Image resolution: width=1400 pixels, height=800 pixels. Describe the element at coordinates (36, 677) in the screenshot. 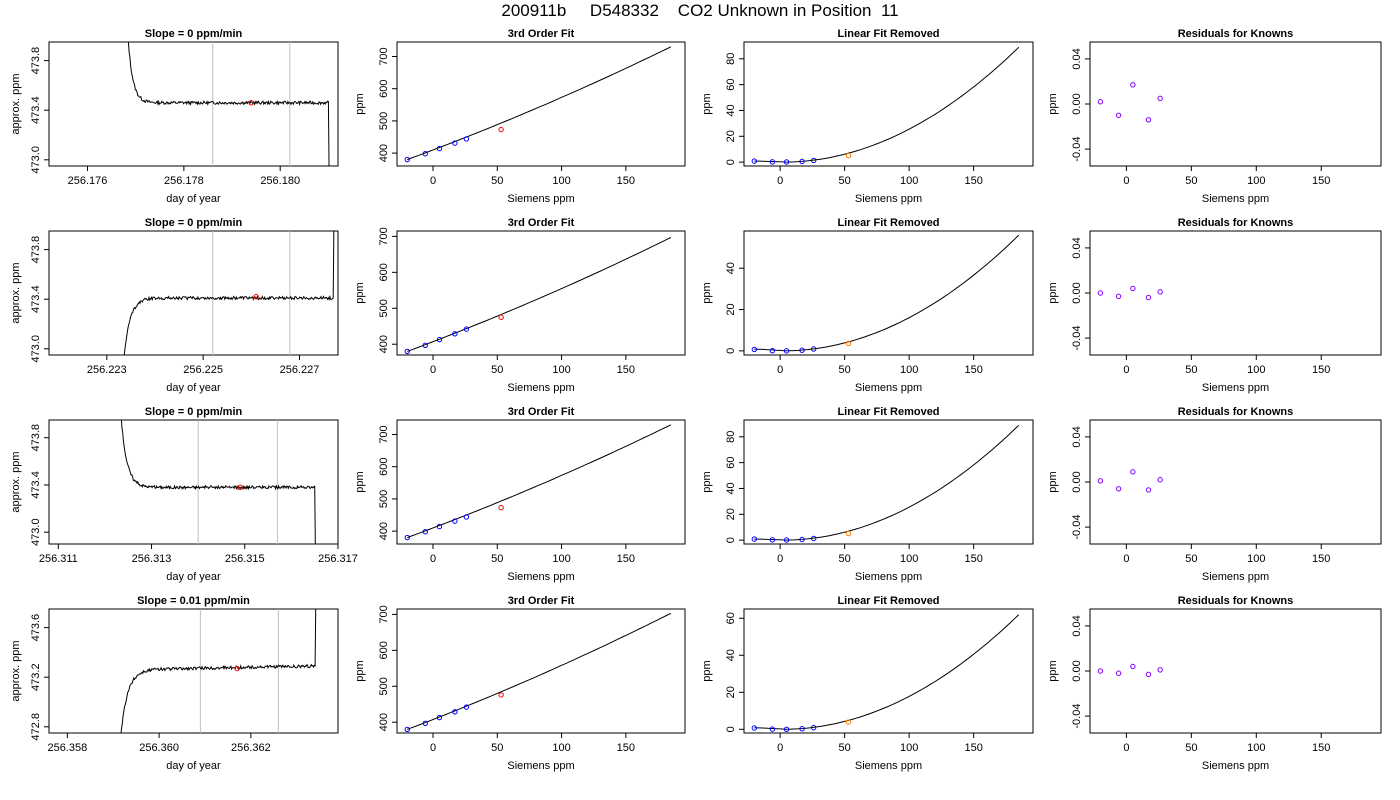

I see `y-tick-label: 473.2` at that location.